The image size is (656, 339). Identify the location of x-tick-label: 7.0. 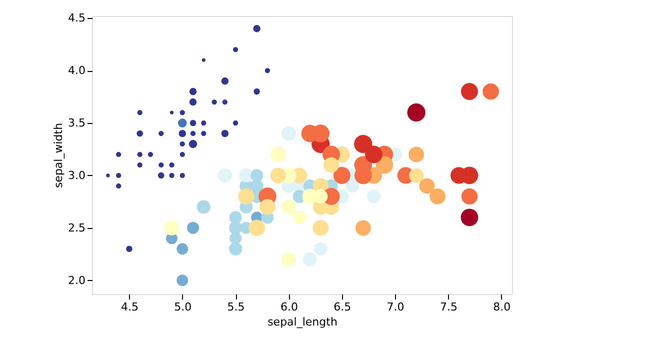
(395, 307).